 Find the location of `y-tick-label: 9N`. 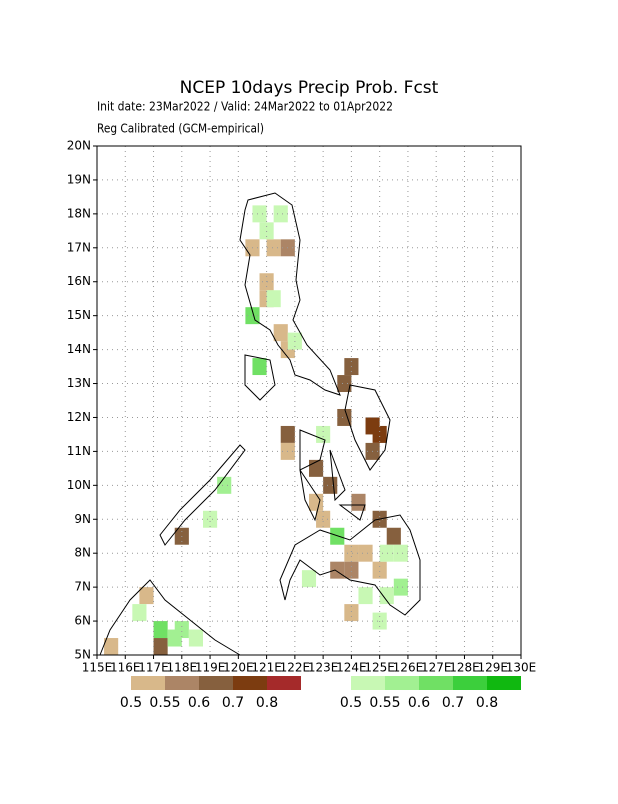

y-tick-label: 9N is located at coordinates (82, 519).